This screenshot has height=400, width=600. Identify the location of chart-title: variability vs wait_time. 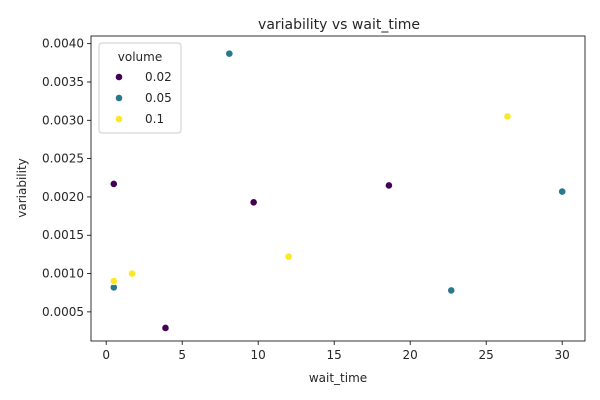
(339, 25).